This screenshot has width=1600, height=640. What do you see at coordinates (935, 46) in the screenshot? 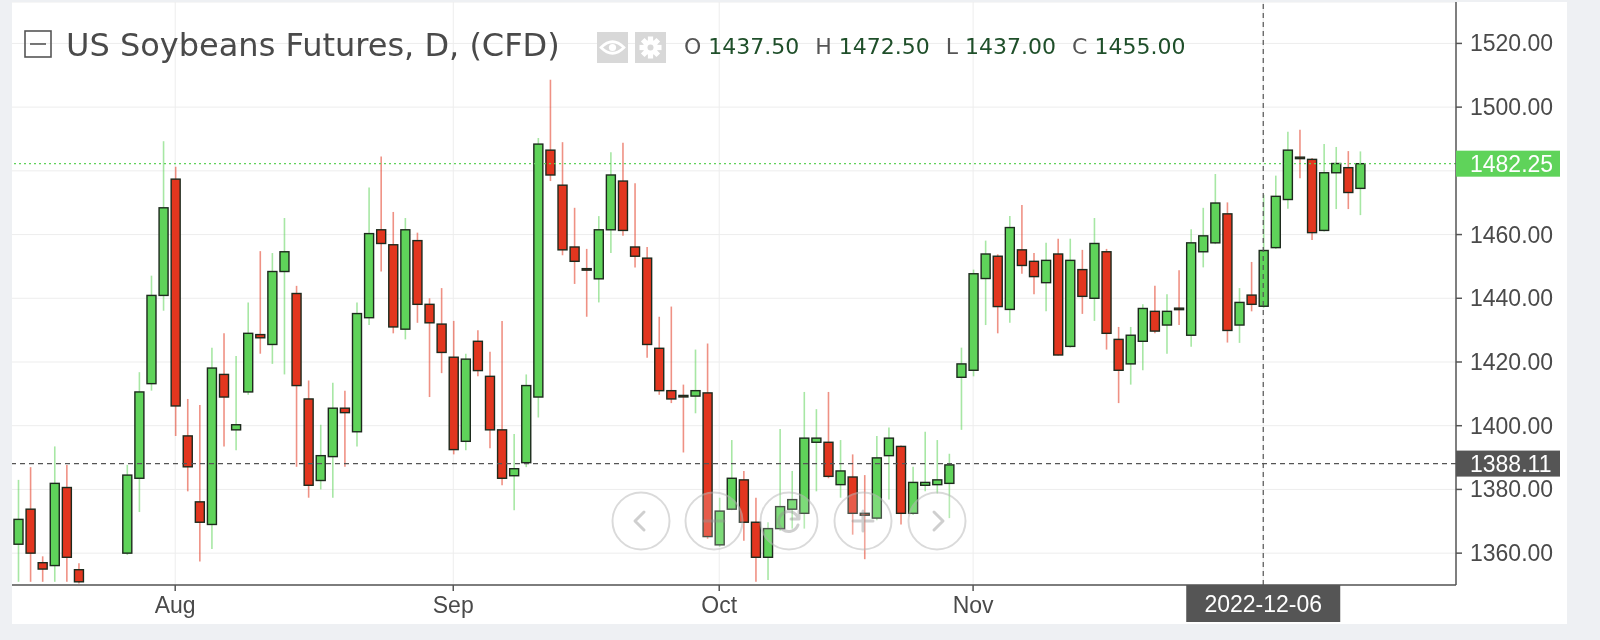
I see `annotation: O 1437.50 H 1472.50 L 1437.00 C 1455.00` at bounding box center [935, 46].